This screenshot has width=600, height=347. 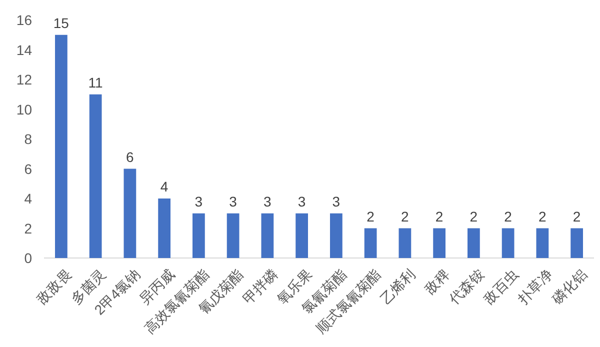 I want to click on y-tick-label: 2, so click(x=28, y=228).